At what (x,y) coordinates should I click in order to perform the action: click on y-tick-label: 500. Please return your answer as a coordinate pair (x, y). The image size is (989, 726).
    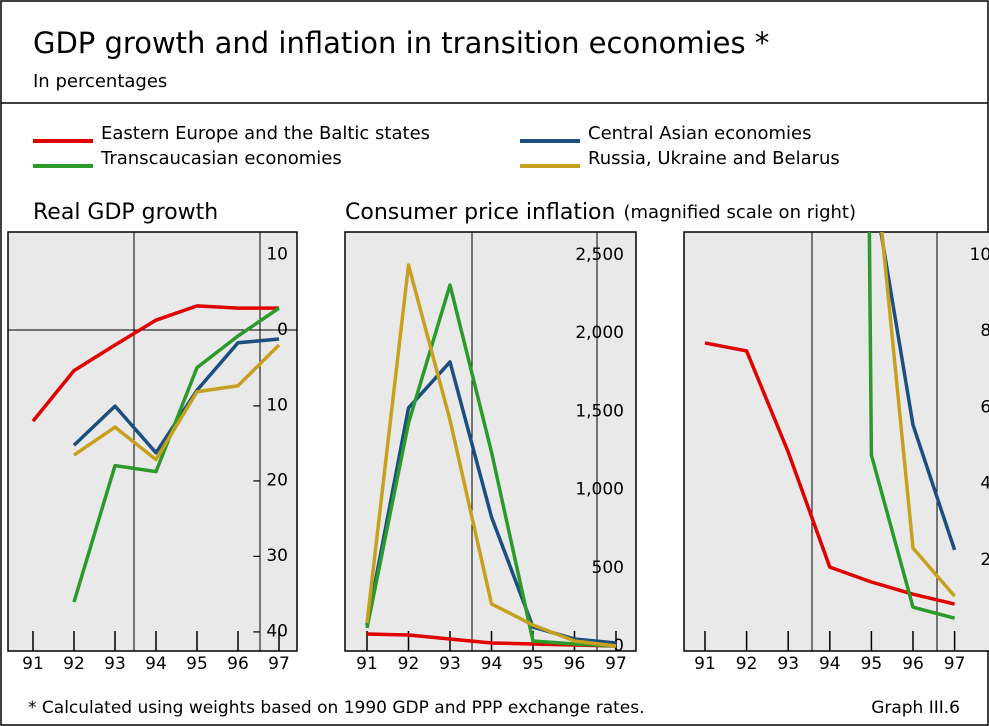
    Looking at the image, I should click on (608, 568).